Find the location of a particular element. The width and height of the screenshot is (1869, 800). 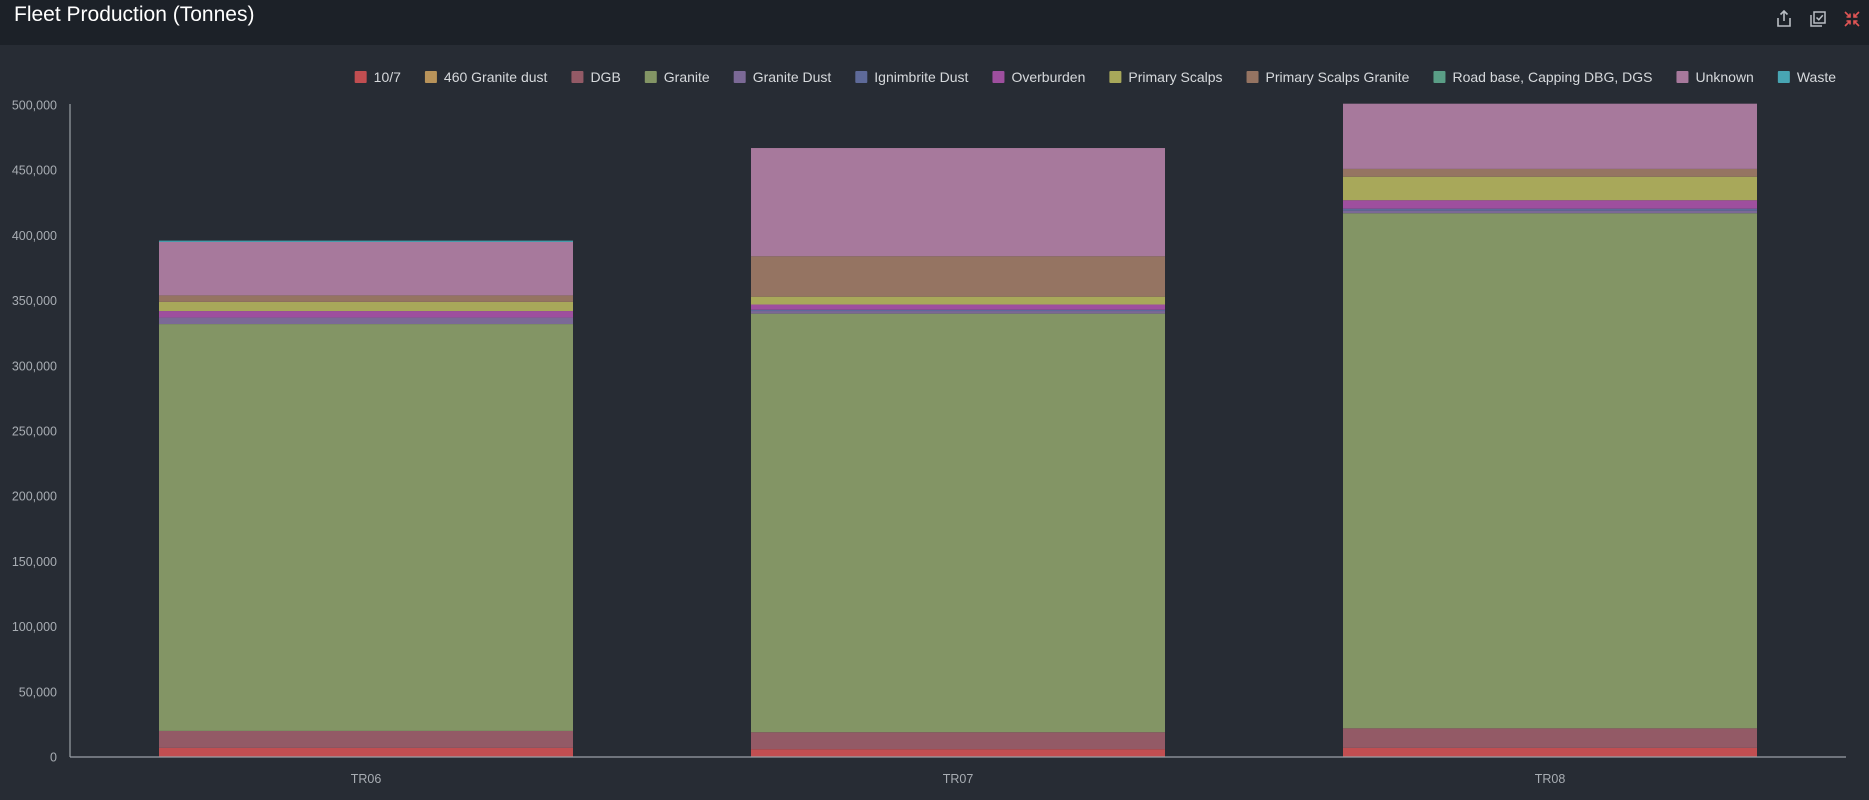

legend-label: Primary Scalps Granite is located at coordinates (1338, 77).